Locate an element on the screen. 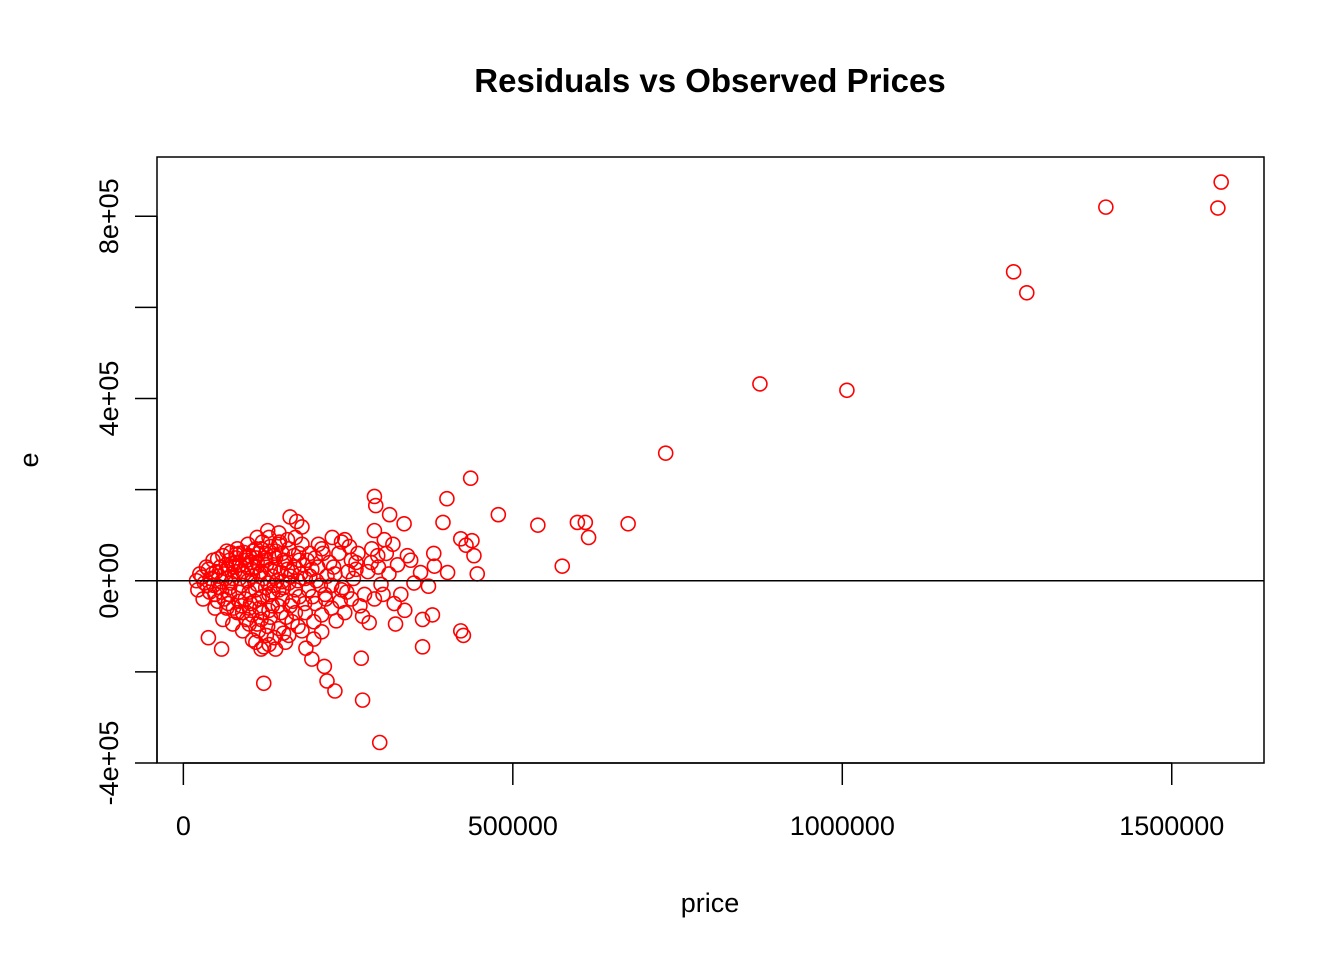 Image resolution: width=1344 pixels, height=960 pixels. y-tick-label: -4e+05 is located at coordinates (109, 763).